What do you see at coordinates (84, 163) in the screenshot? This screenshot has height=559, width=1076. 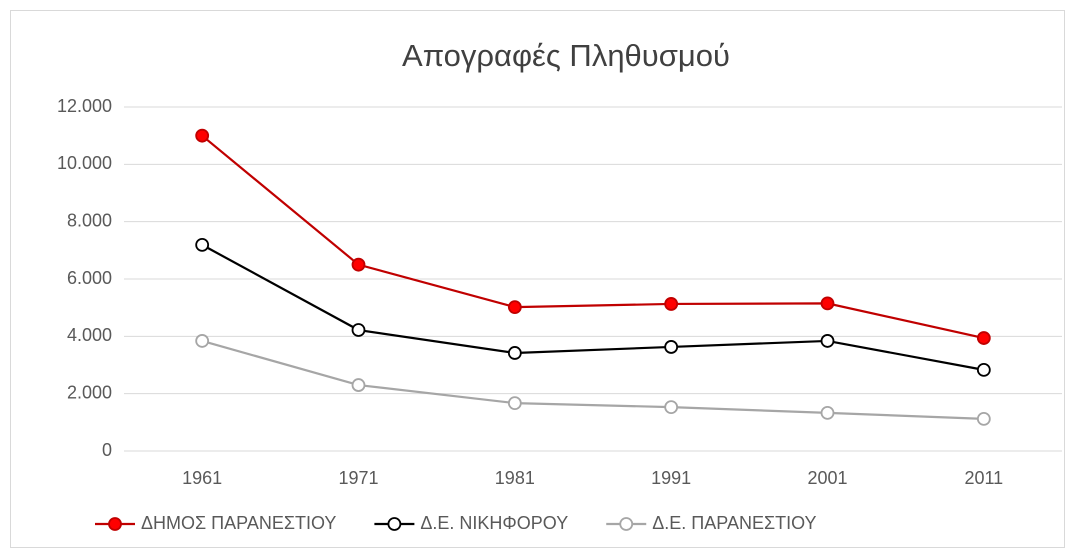 I see `y-tick-label: 10.000` at bounding box center [84, 163].